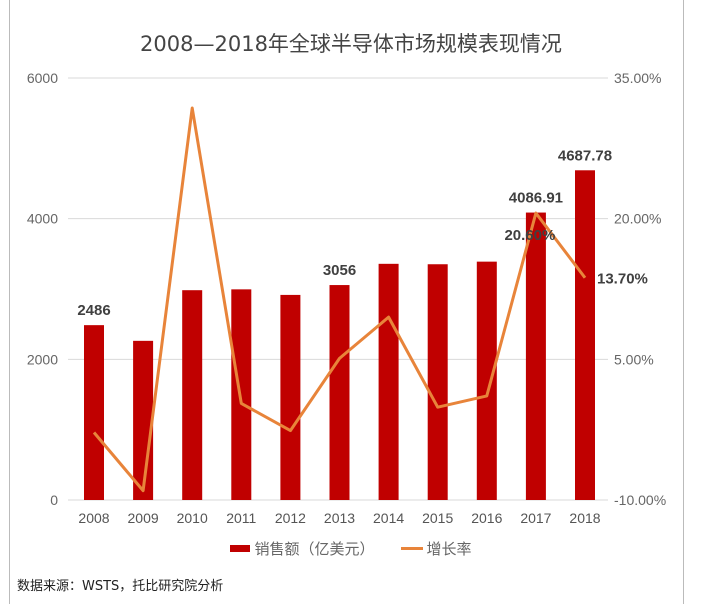  I want to click on right-tick-label: 20.00%, so click(637, 219).